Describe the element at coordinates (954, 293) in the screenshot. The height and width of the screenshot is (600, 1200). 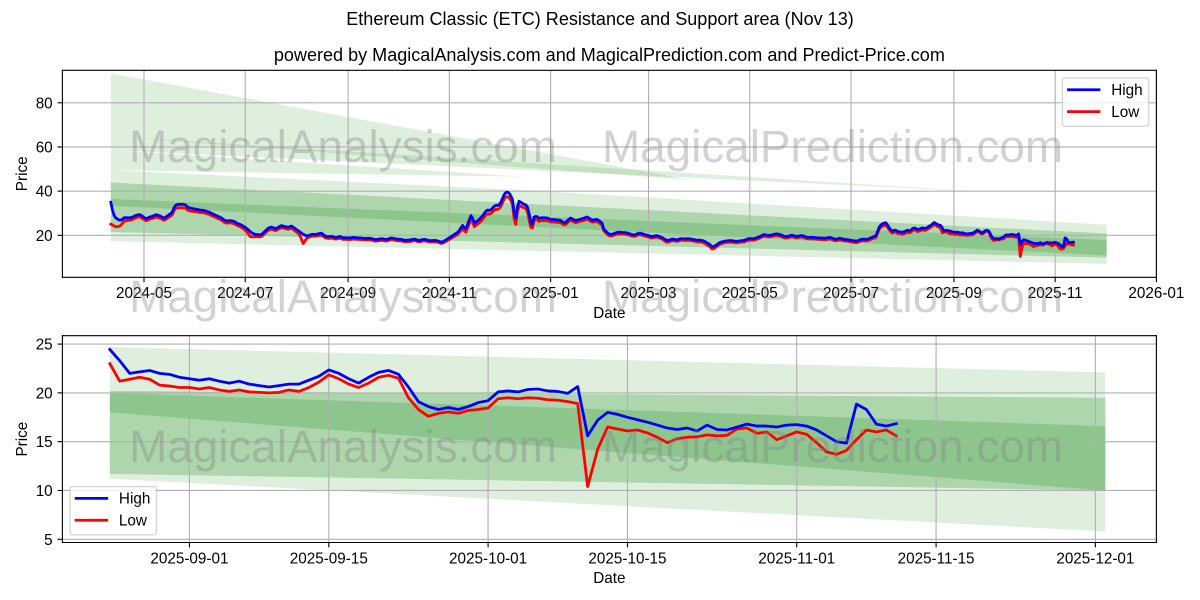
I see `svg-text: 2025-09` at that location.